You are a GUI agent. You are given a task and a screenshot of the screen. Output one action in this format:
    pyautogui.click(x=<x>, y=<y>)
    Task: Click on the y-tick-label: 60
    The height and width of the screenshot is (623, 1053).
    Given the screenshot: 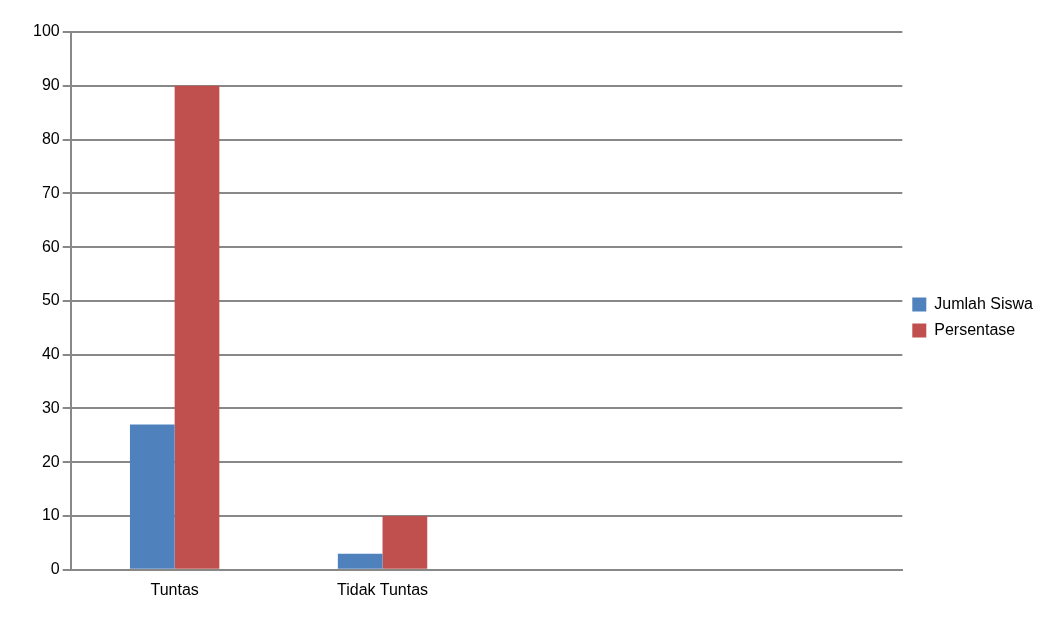 What is the action you would take?
    pyautogui.click(x=50, y=246)
    